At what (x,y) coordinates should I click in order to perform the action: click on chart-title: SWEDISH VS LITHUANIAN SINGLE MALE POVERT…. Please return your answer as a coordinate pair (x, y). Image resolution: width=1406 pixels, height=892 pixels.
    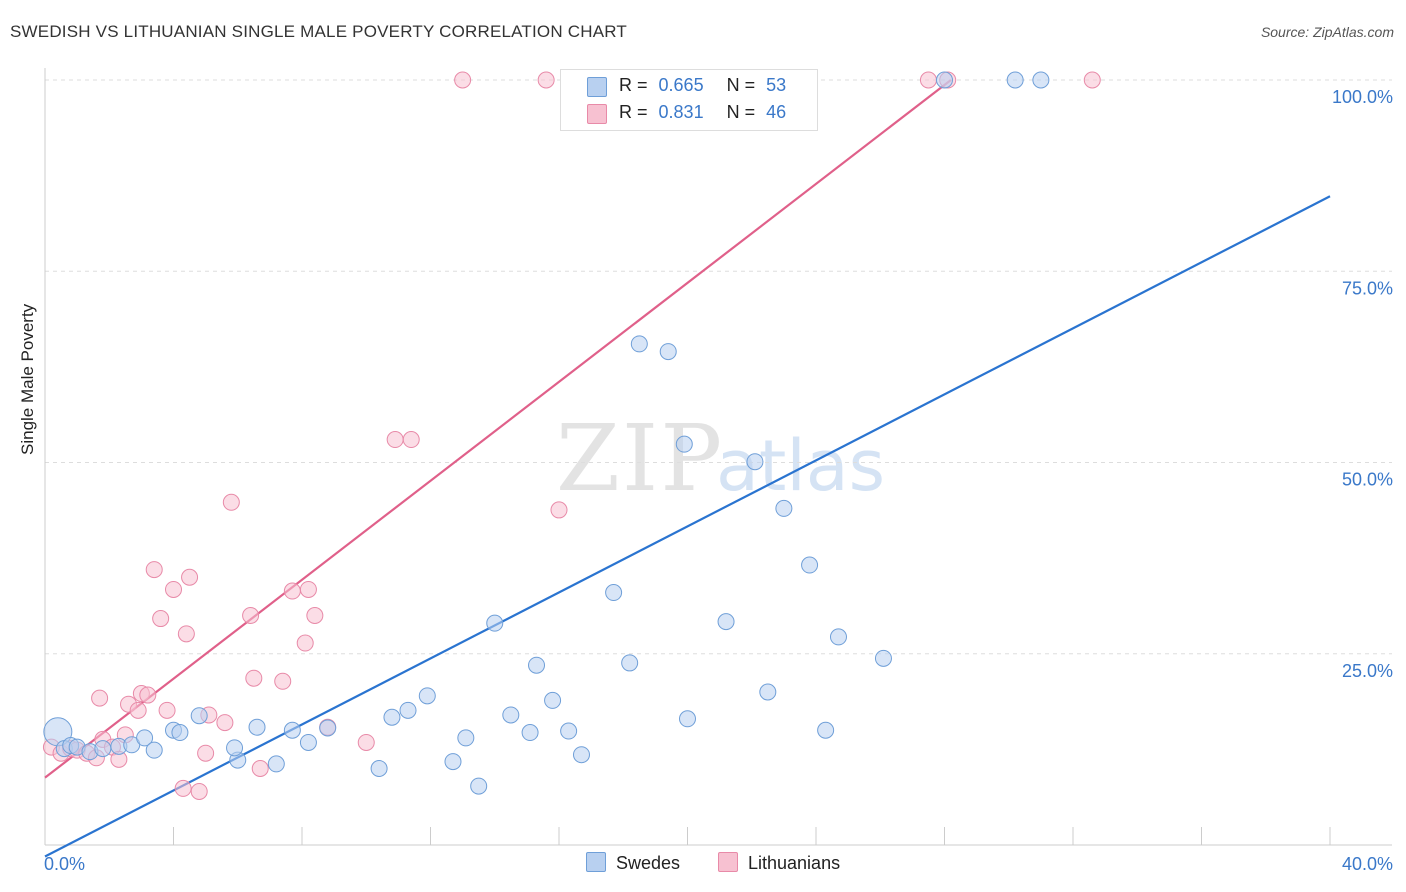
    Looking at the image, I should click on (319, 31).